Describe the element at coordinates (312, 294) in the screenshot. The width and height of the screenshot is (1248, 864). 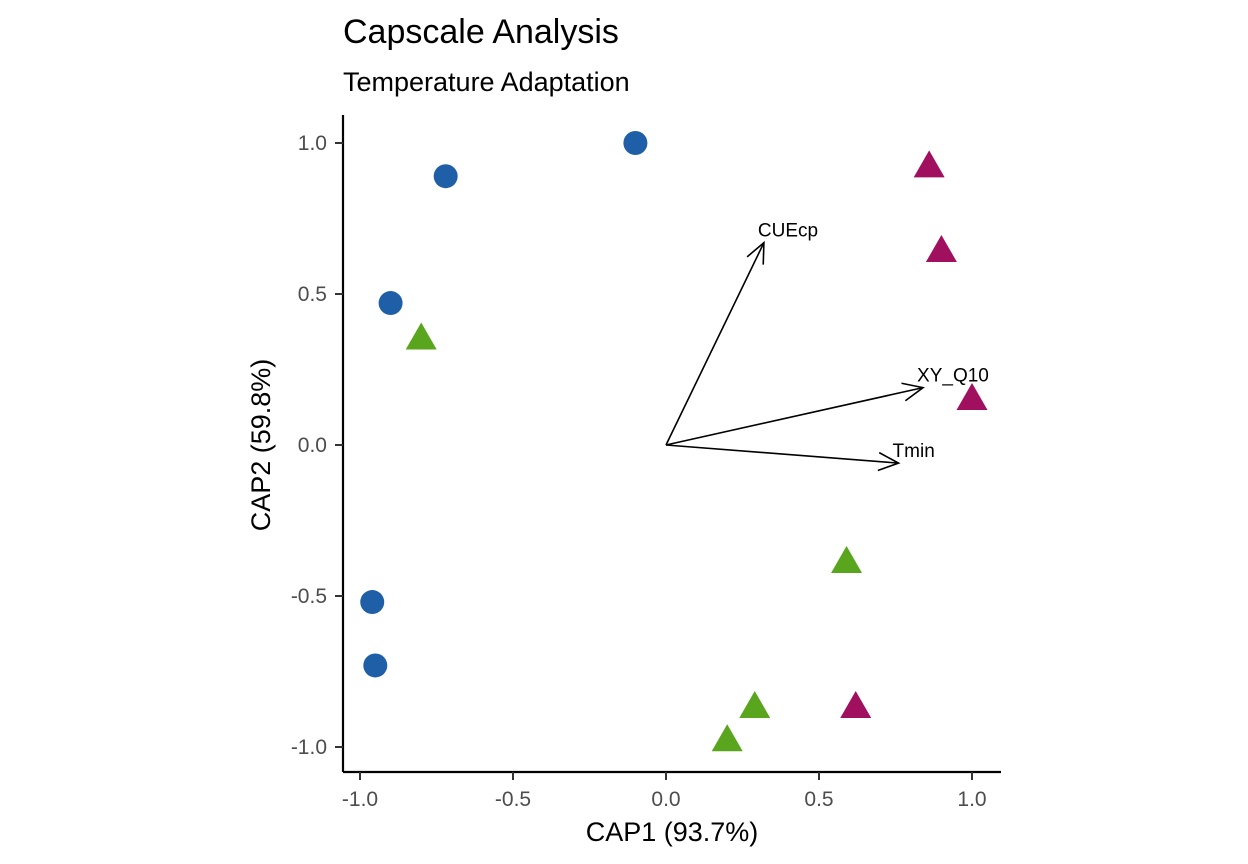
I see `y-tick-label: 0.5` at that location.